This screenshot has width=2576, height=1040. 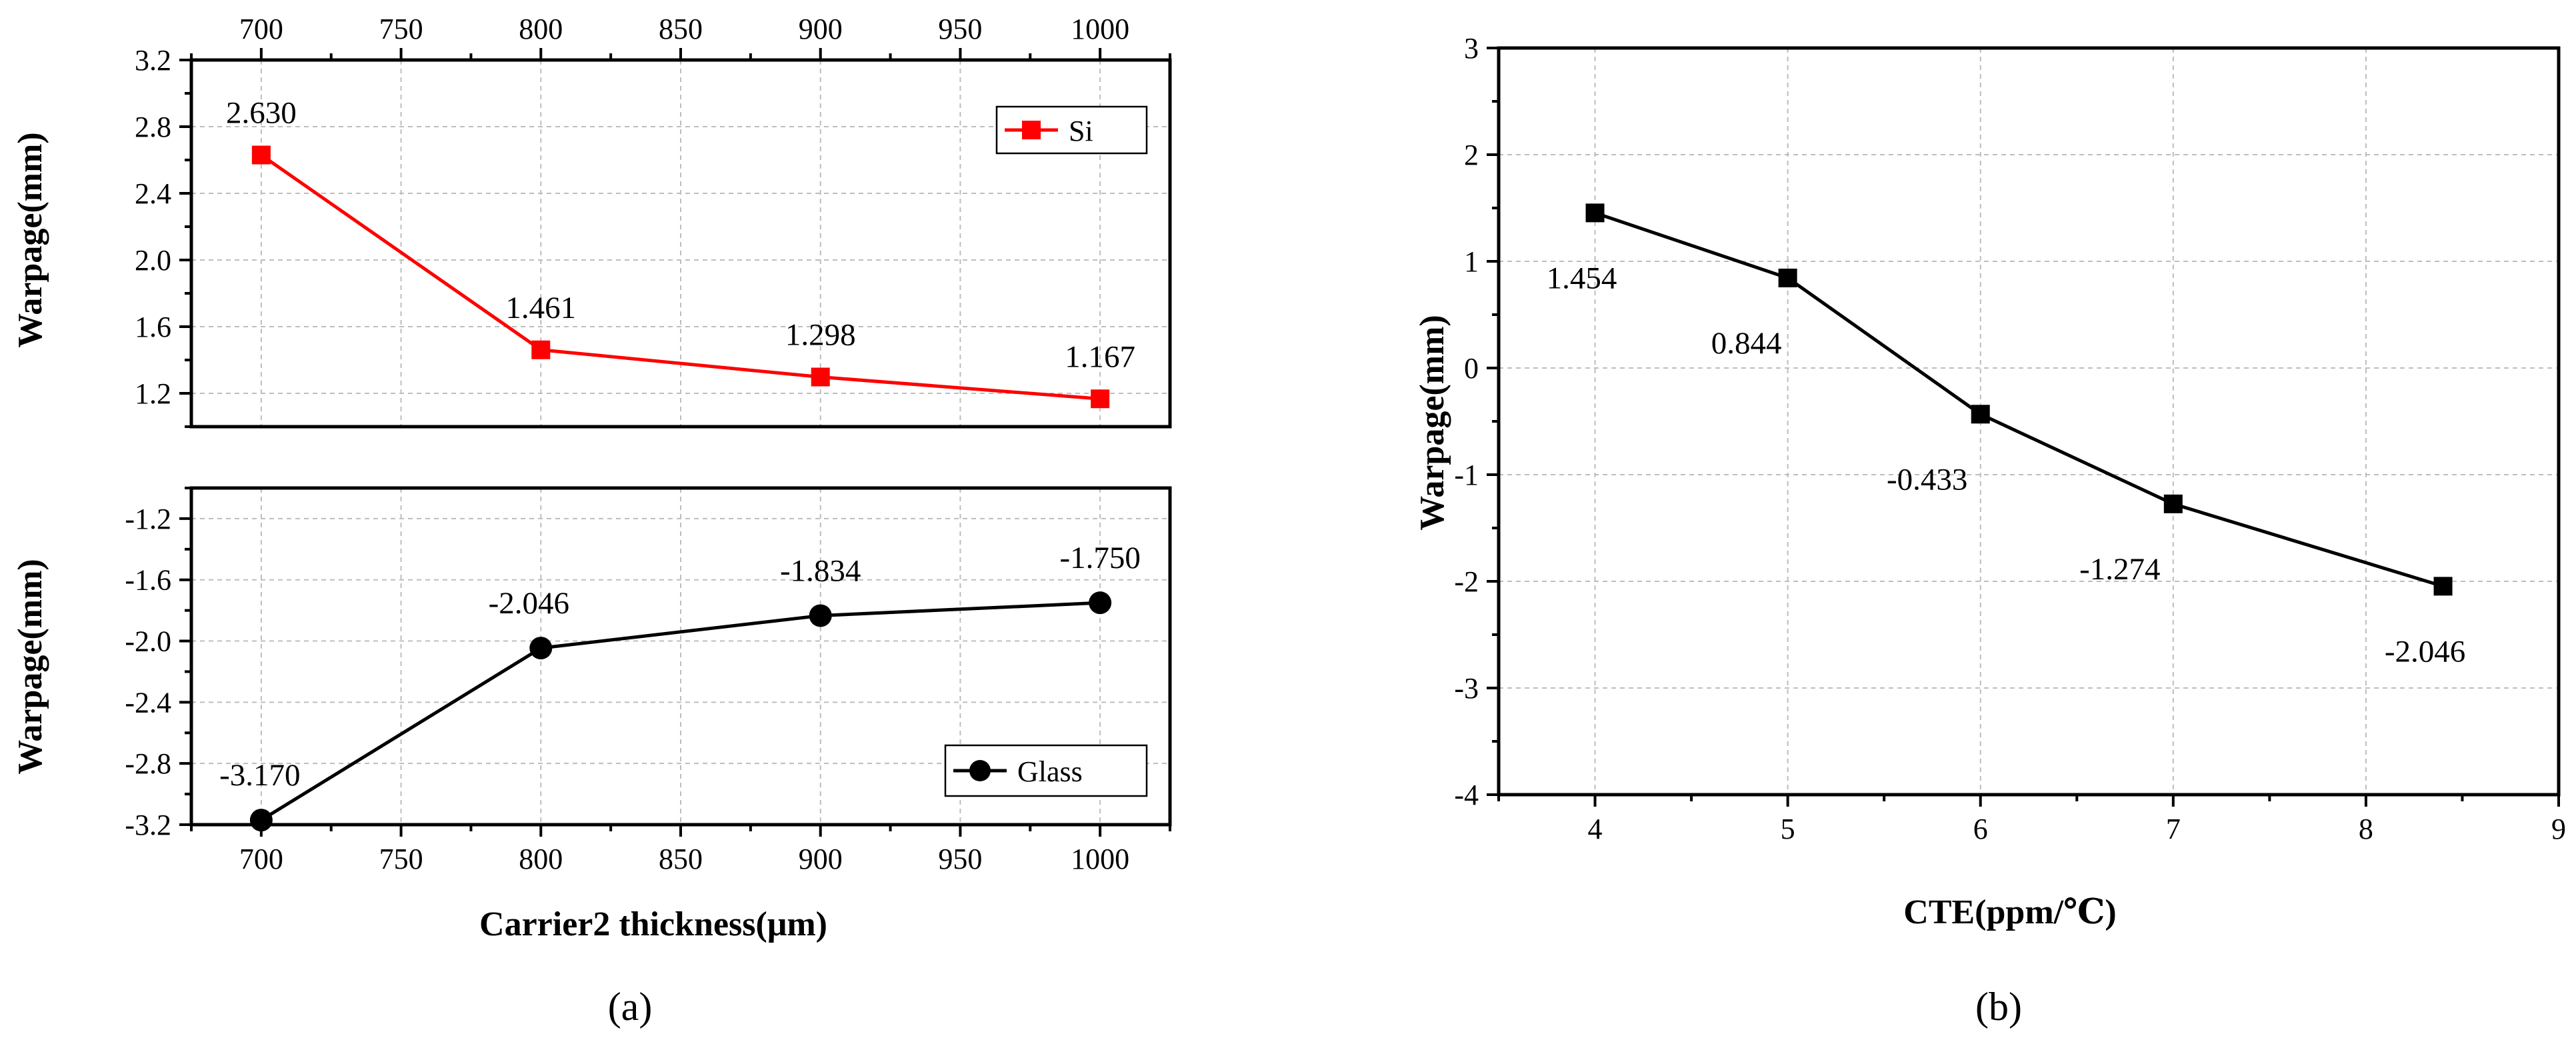 What do you see at coordinates (1466, 795) in the screenshot?
I see `y-tick-label: -4` at bounding box center [1466, 795].